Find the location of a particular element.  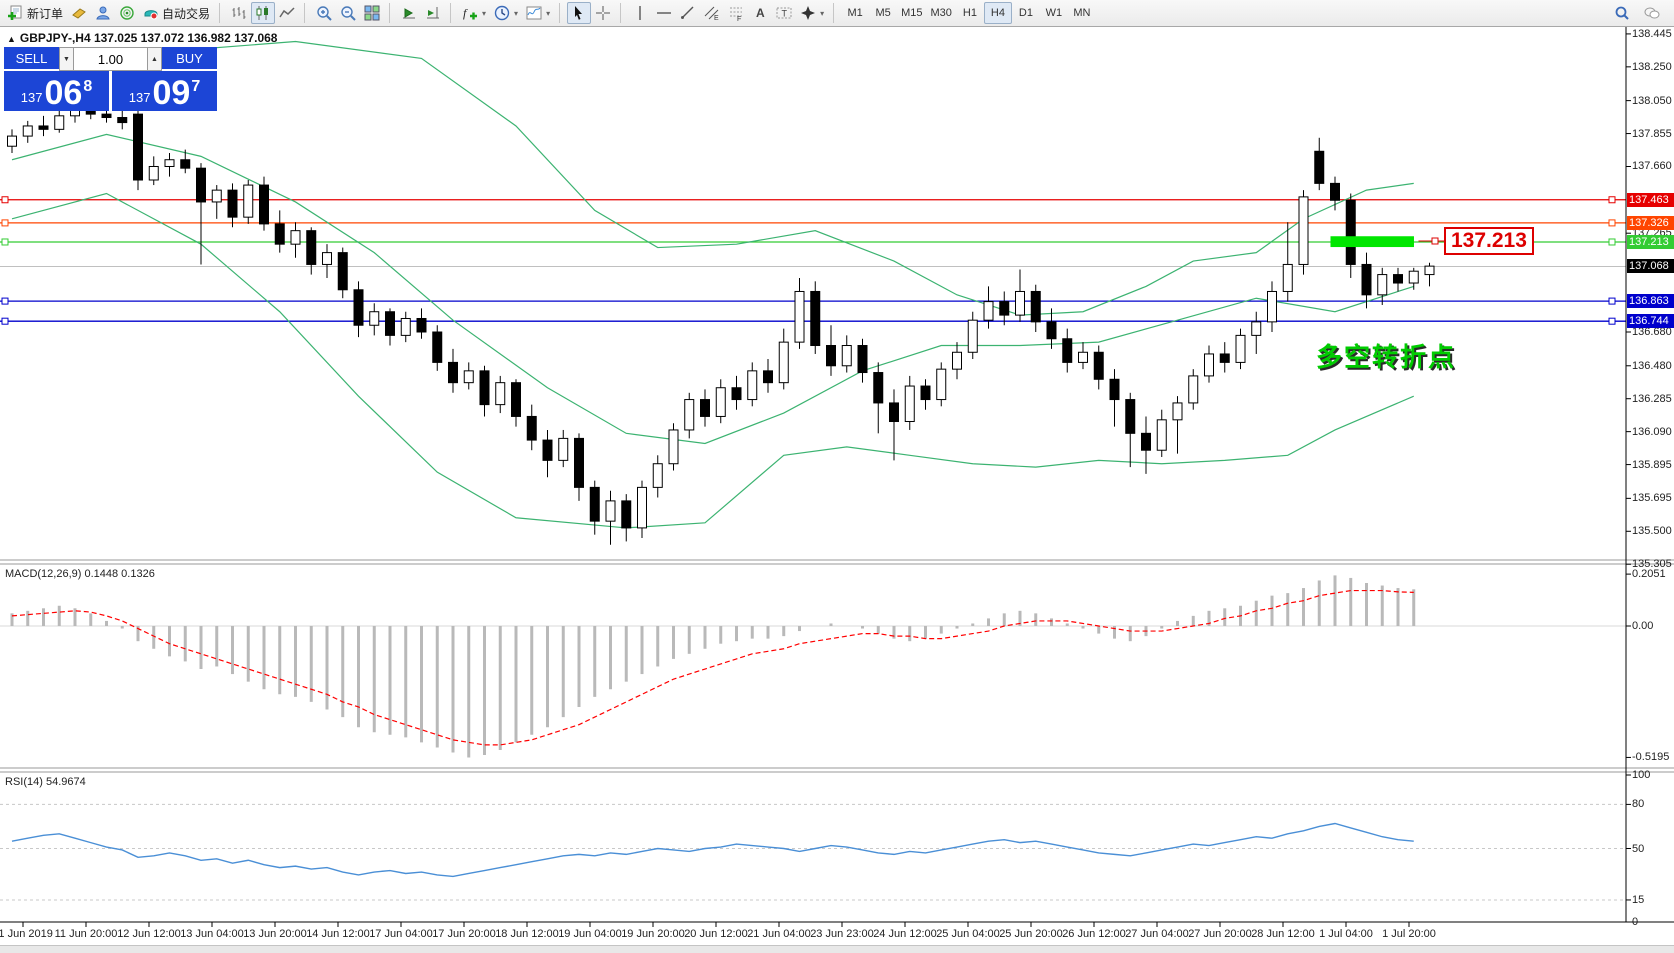

toolbar-cursor-button is located at coordinates (579, 13).